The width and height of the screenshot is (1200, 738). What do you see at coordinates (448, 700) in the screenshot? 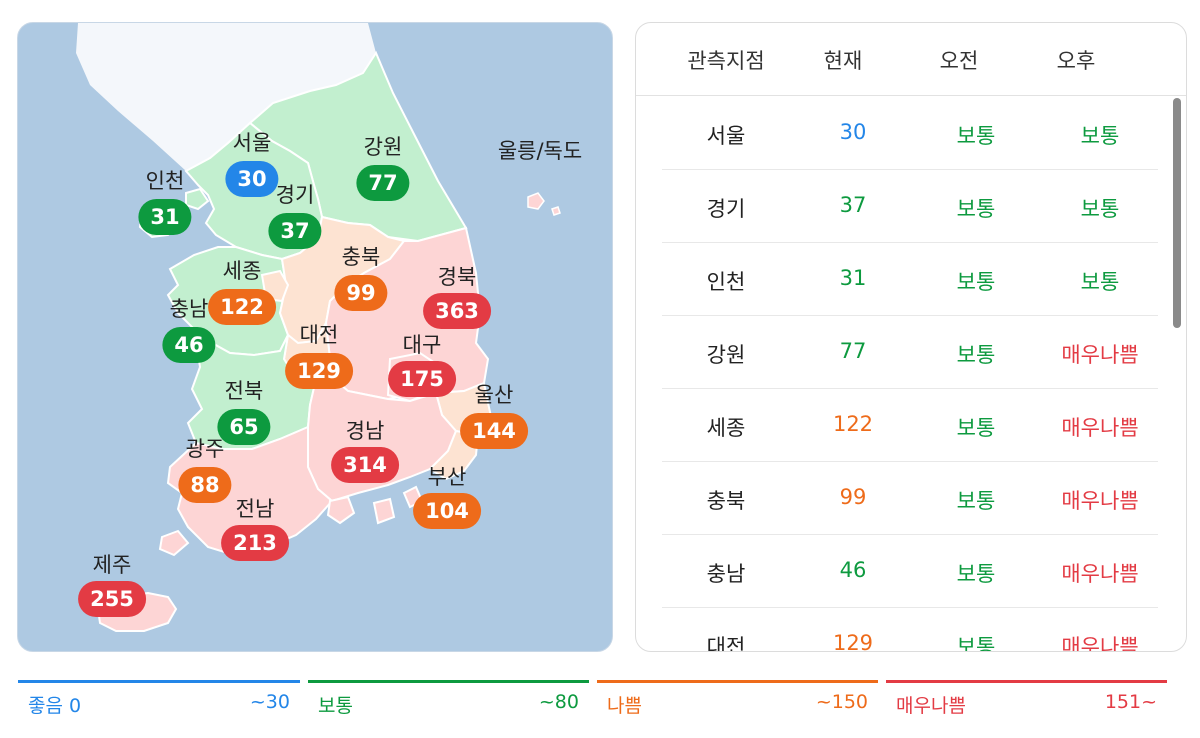
I see `legend-item-normal: 보통 ~80` at bounding box center [448, 700].